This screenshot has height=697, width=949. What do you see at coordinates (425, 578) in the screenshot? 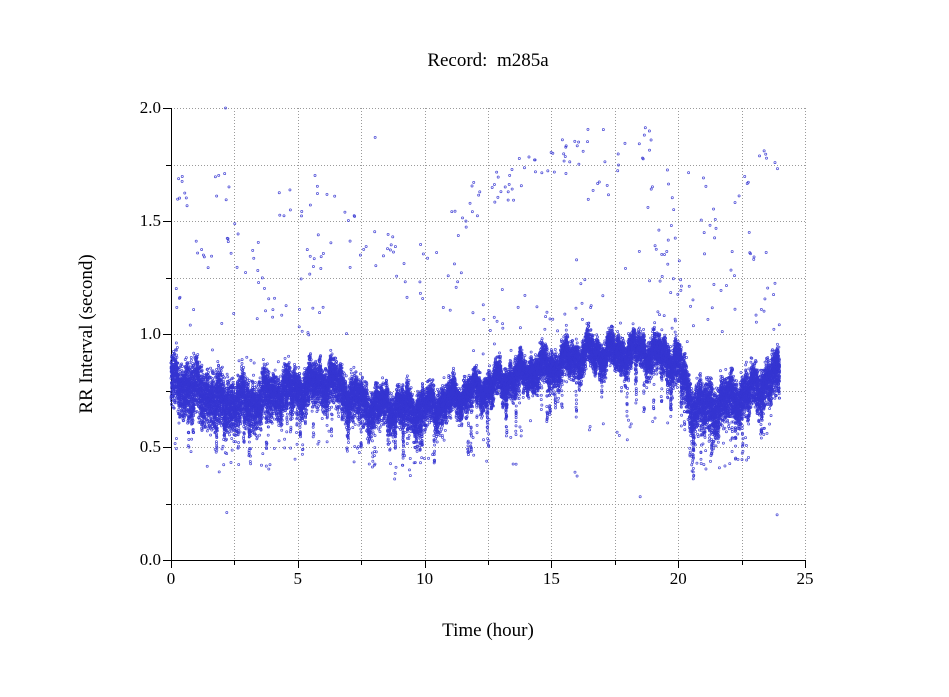
I see `x-tick-label: 10` at bounding box center [425, 578].